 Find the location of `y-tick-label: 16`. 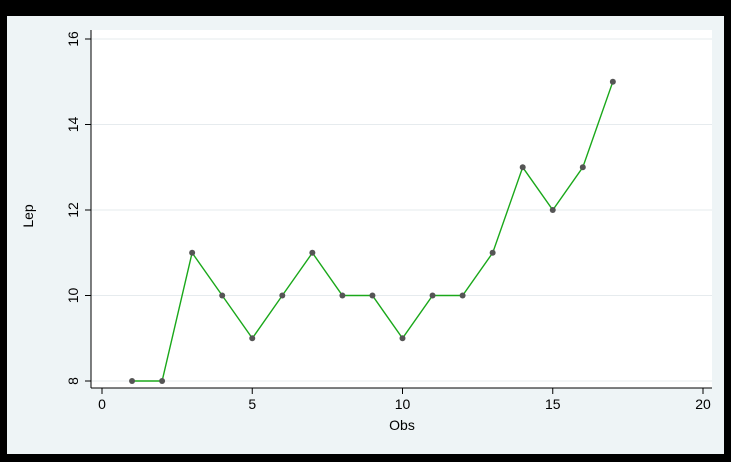

y-tick-label: 16 is located at coordinates (73, 39).